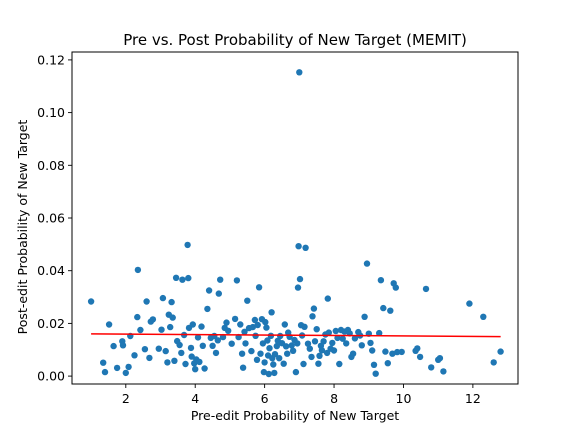 This screenshot has width=576, height=432. What do you see at coordinates (334, 398) in the screenshot?
I see `x-tick-label: 8` at bounding box center [334, 398].